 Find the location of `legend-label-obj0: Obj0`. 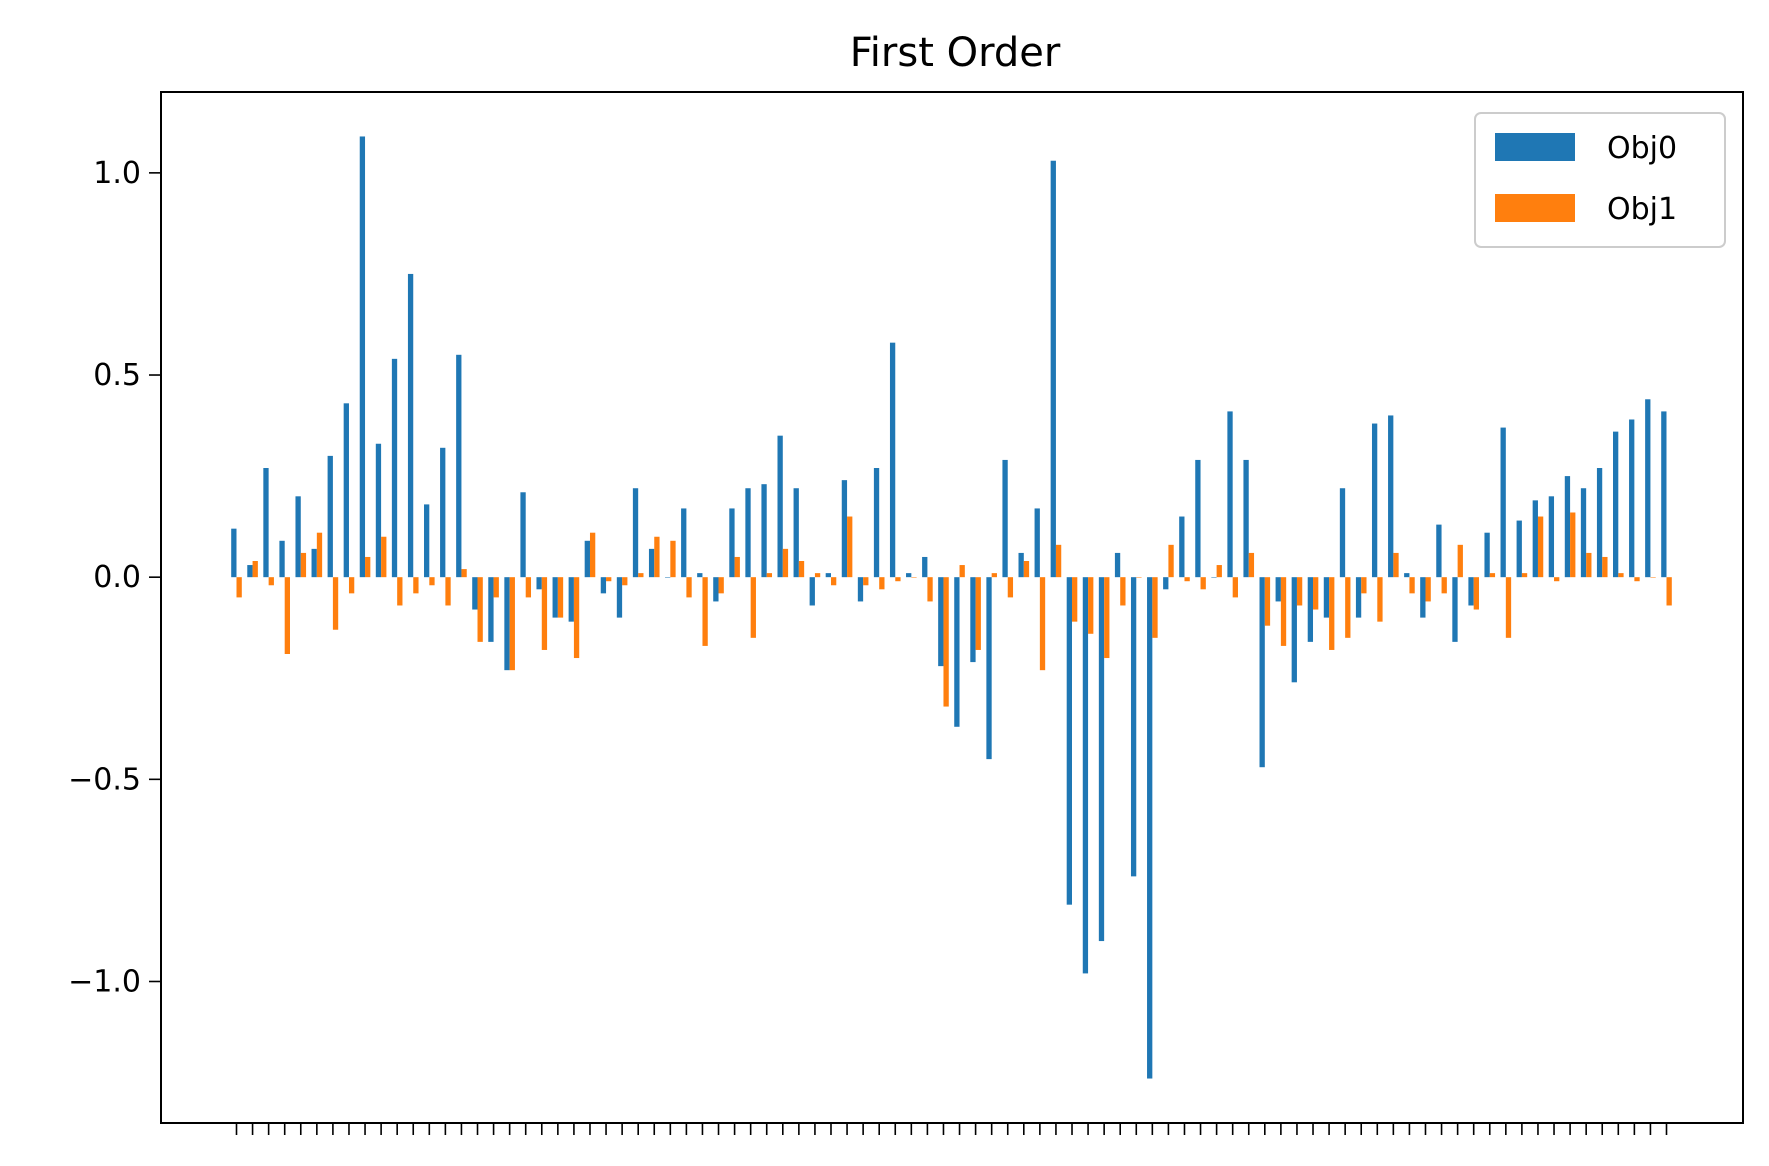

legend-label-obj0: Obj0 is located at coordinates (1642, 148).